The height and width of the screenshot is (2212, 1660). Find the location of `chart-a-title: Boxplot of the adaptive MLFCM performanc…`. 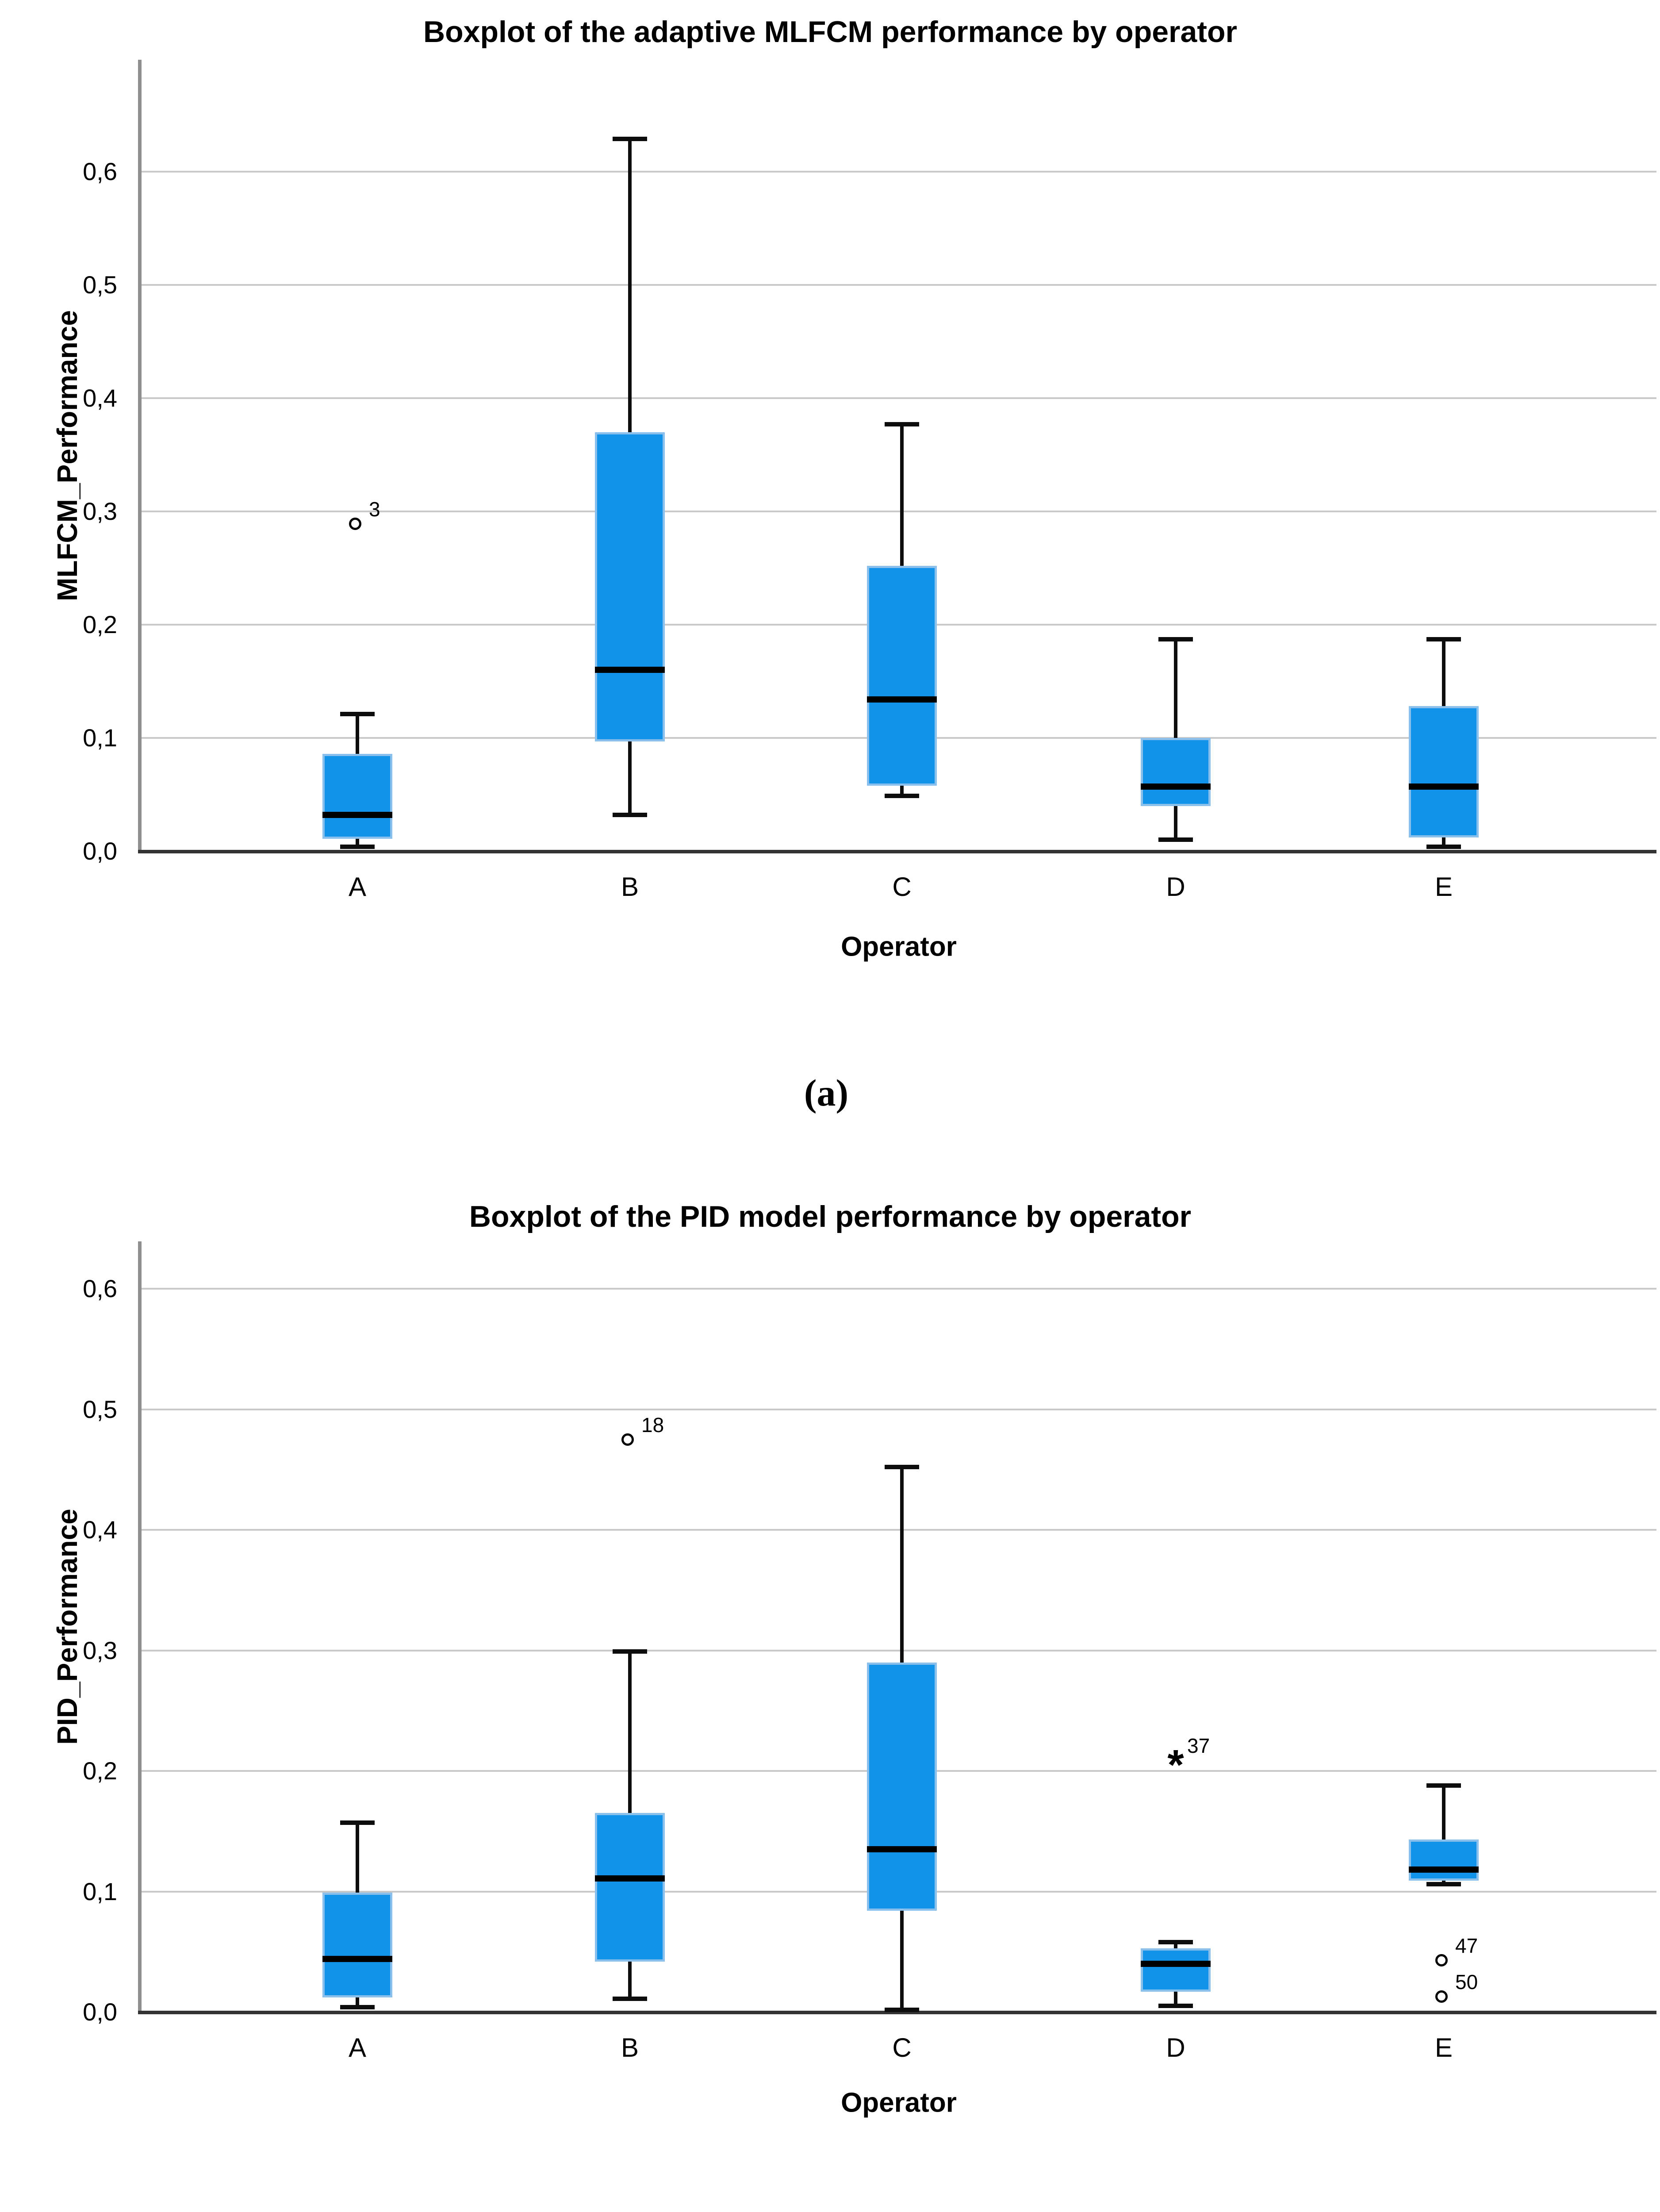

chart-a-title: Boxplot of the adaptive MLFCM performanc… is located at coordinates (830, 32).